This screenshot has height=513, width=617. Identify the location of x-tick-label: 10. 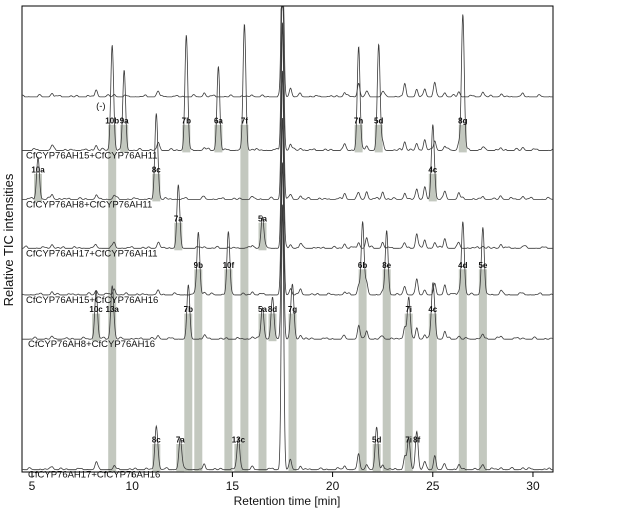
(133, 486).